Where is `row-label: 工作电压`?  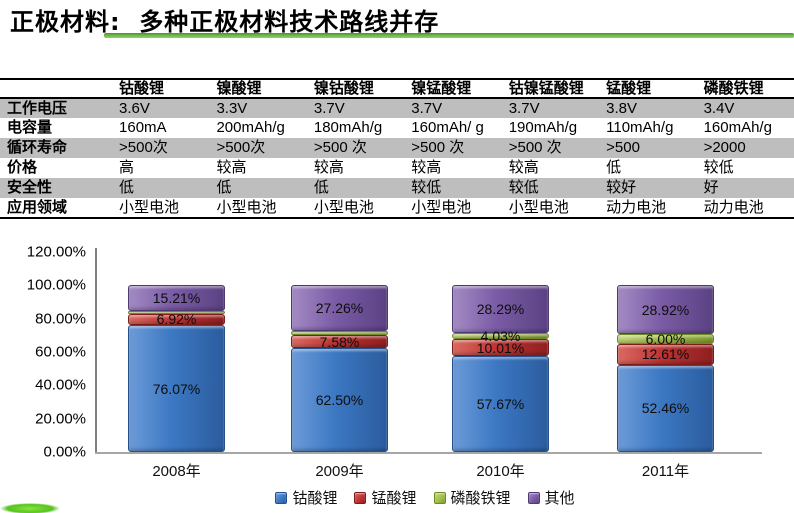 row-label: 工作电压 is located at coordinates (37, 108).